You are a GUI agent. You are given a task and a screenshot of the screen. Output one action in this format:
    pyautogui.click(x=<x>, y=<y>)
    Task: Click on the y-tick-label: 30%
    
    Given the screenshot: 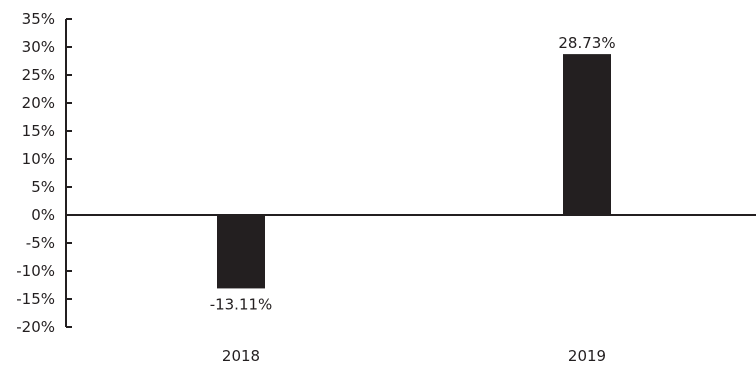 What is the action you would take?
    pyautogui.click(x=38, y=47)
    